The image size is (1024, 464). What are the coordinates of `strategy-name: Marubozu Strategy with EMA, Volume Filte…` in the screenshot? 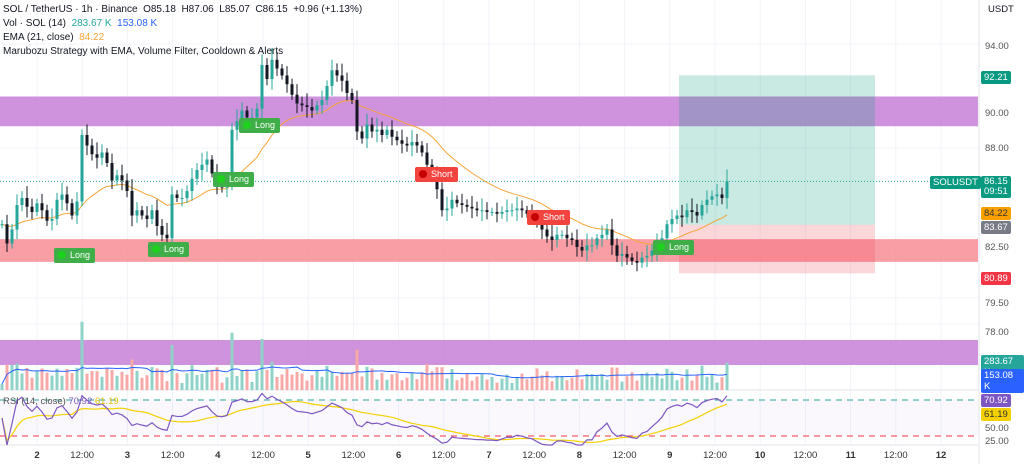 It's located at (143, 51).